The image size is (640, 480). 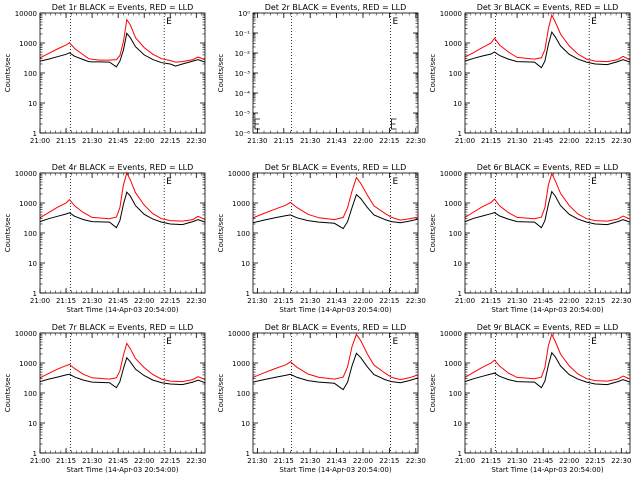 What do you see at coordinates (336, 327) in the screenshot?
I see `chart-title: Det 8r BLACK = Events, RED = LLD` at bounding box center [336, 327].